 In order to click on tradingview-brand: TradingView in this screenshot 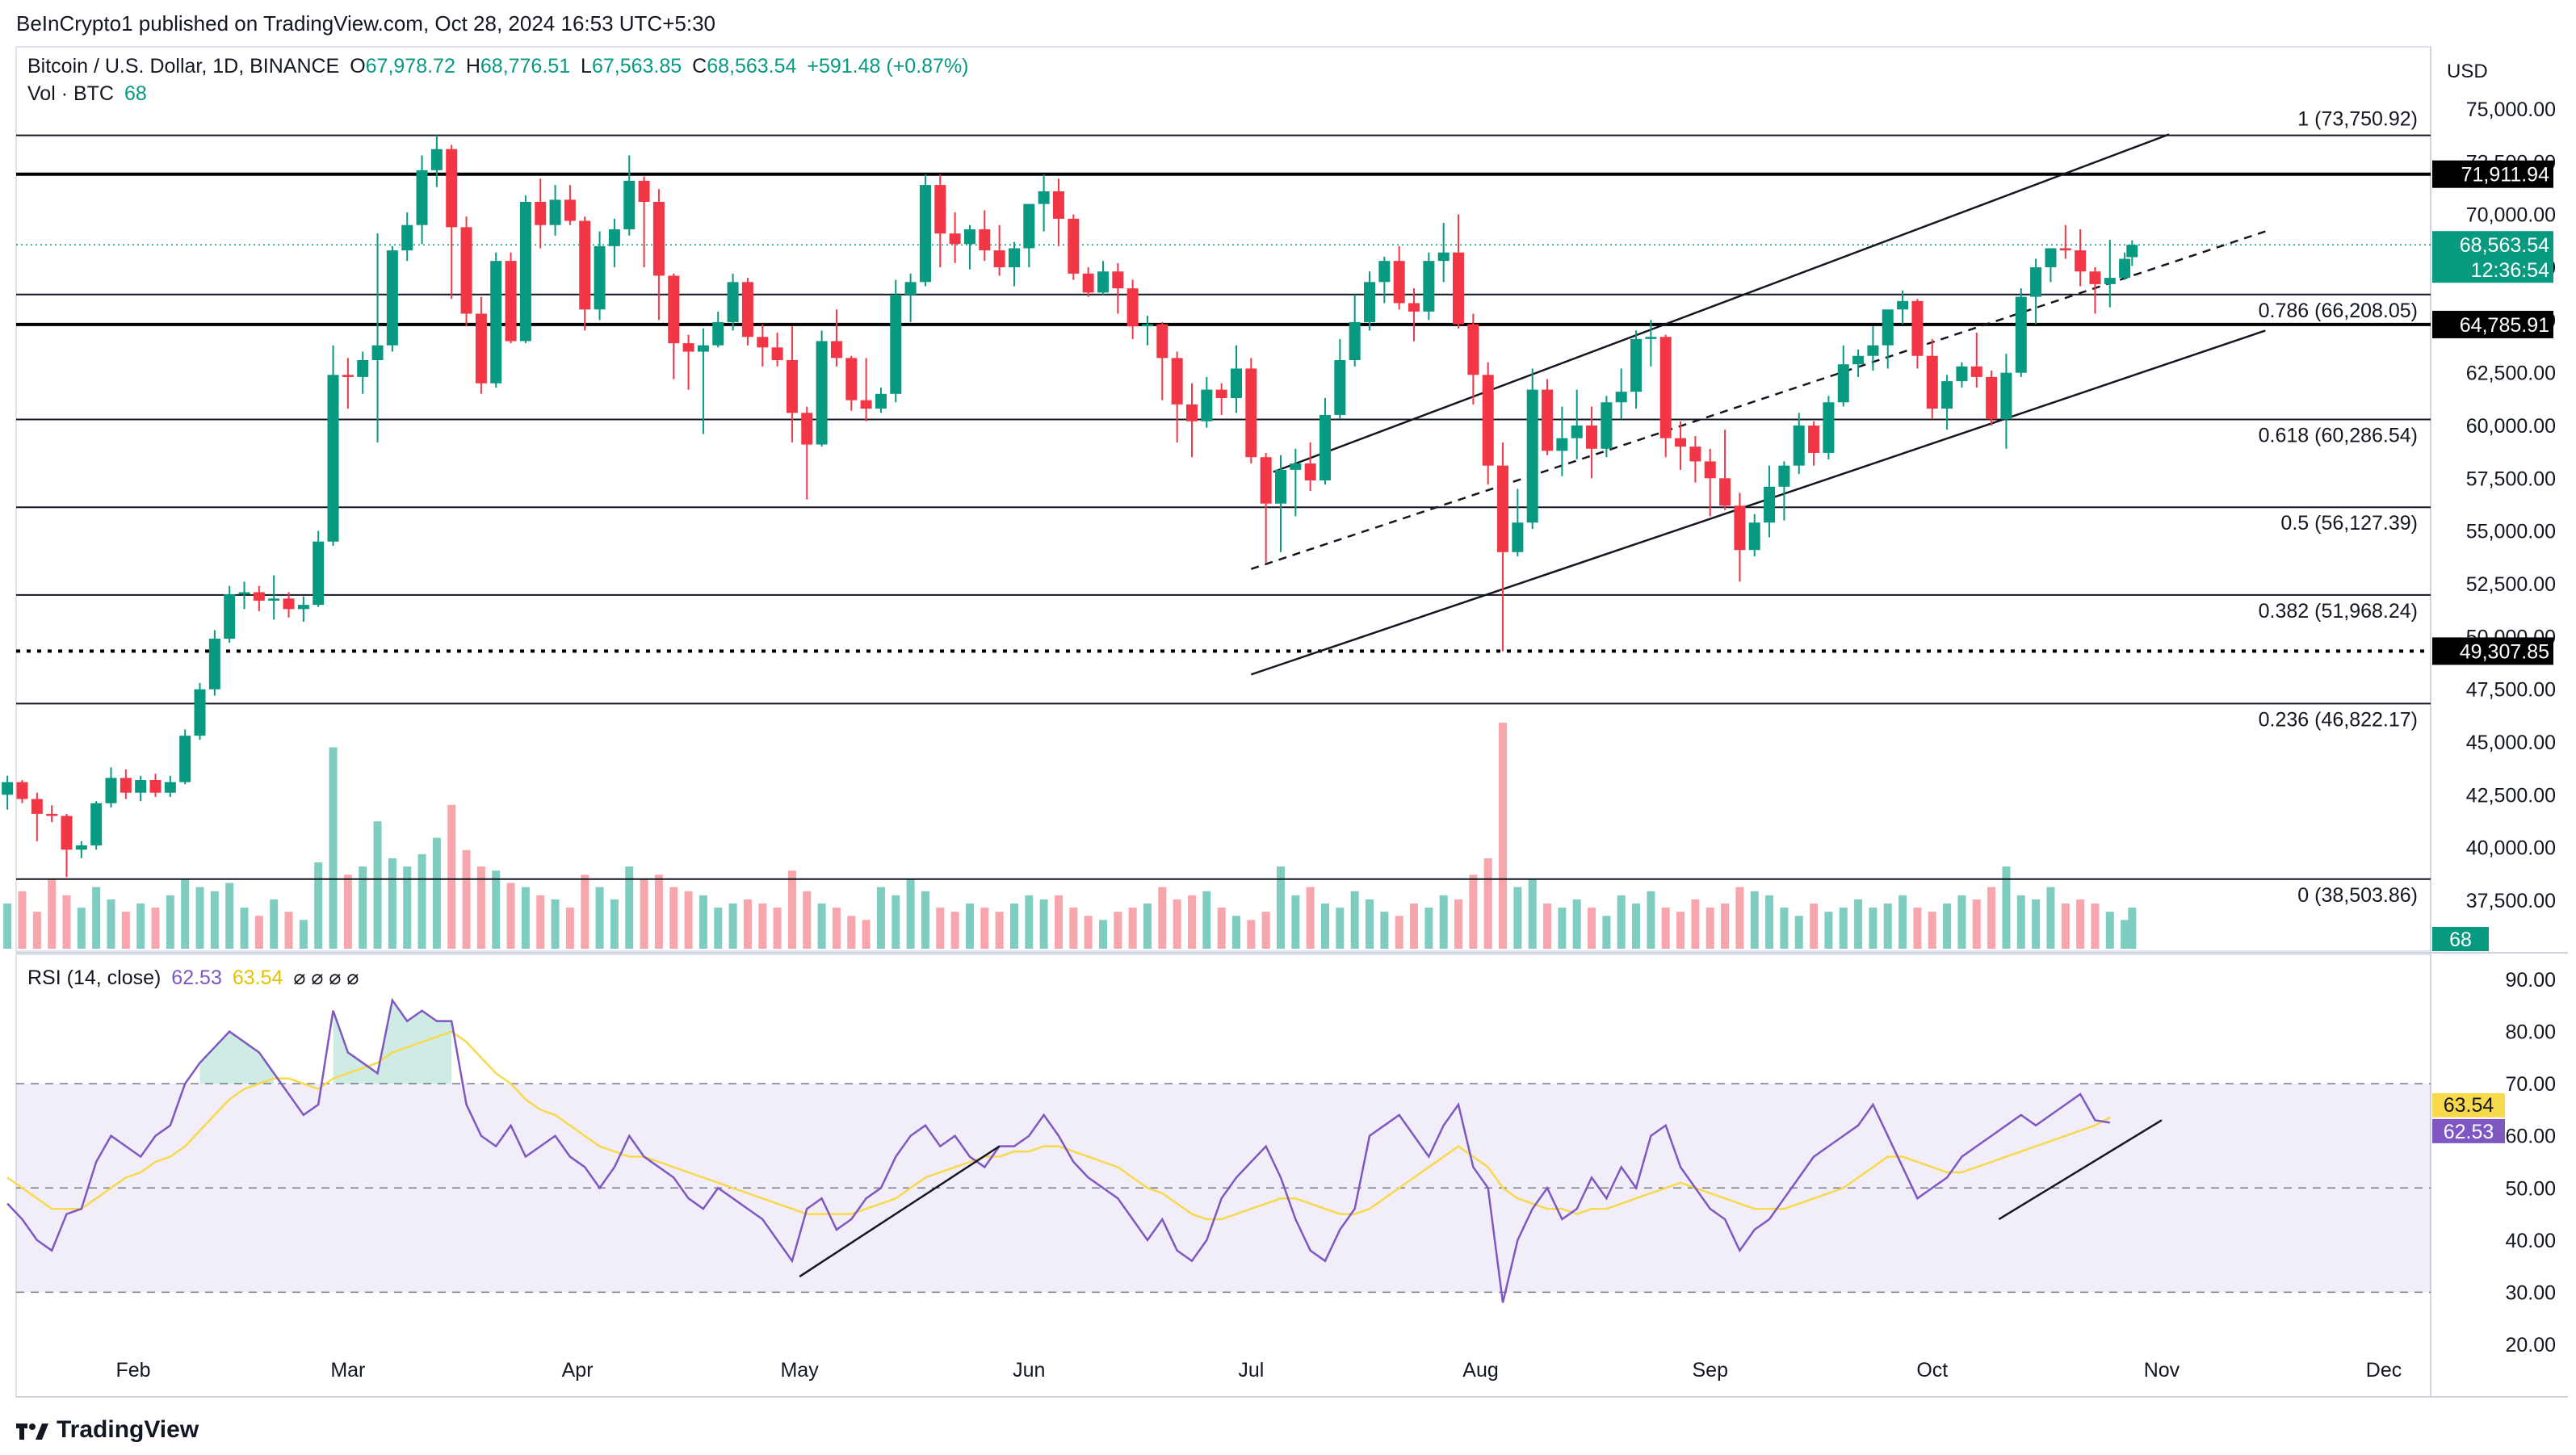, I will do `click(128, 1430)`.